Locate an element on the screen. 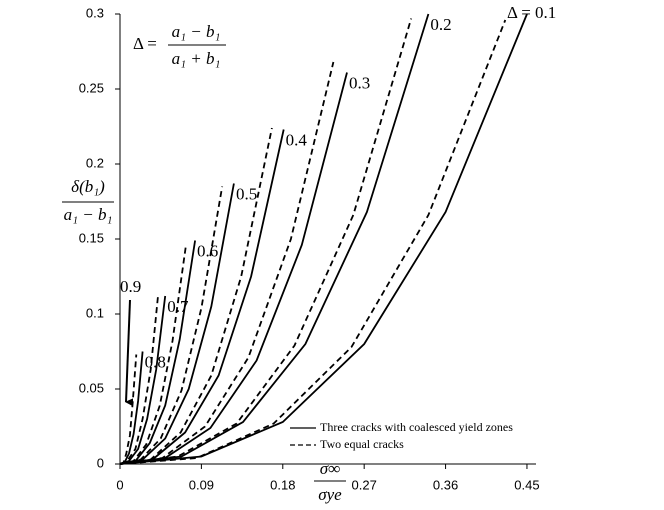  legend-label: Two equal cracks is located at coordinates (362, 444).